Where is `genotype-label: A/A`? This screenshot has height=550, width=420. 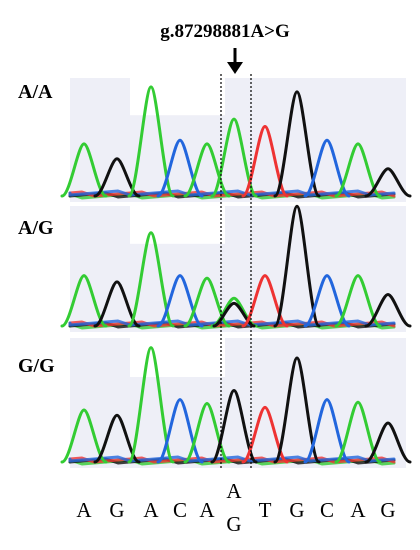
genotype-label: A/A is located at coordinates (35, 92).